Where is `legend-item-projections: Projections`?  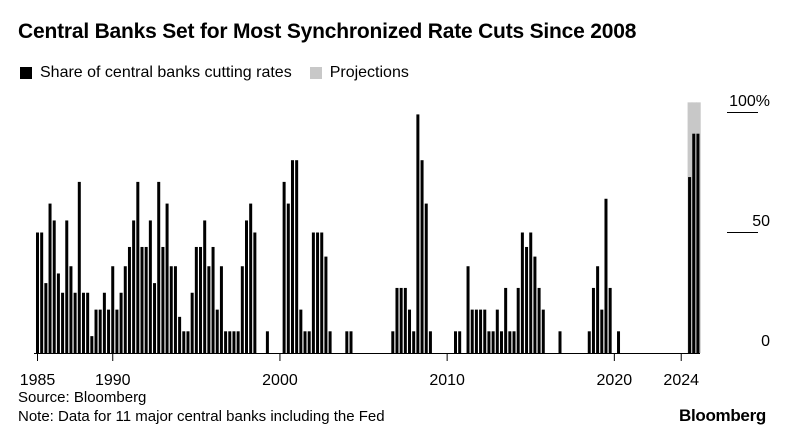 legend-item-projections: Projections is located at coordinates (359, 73).